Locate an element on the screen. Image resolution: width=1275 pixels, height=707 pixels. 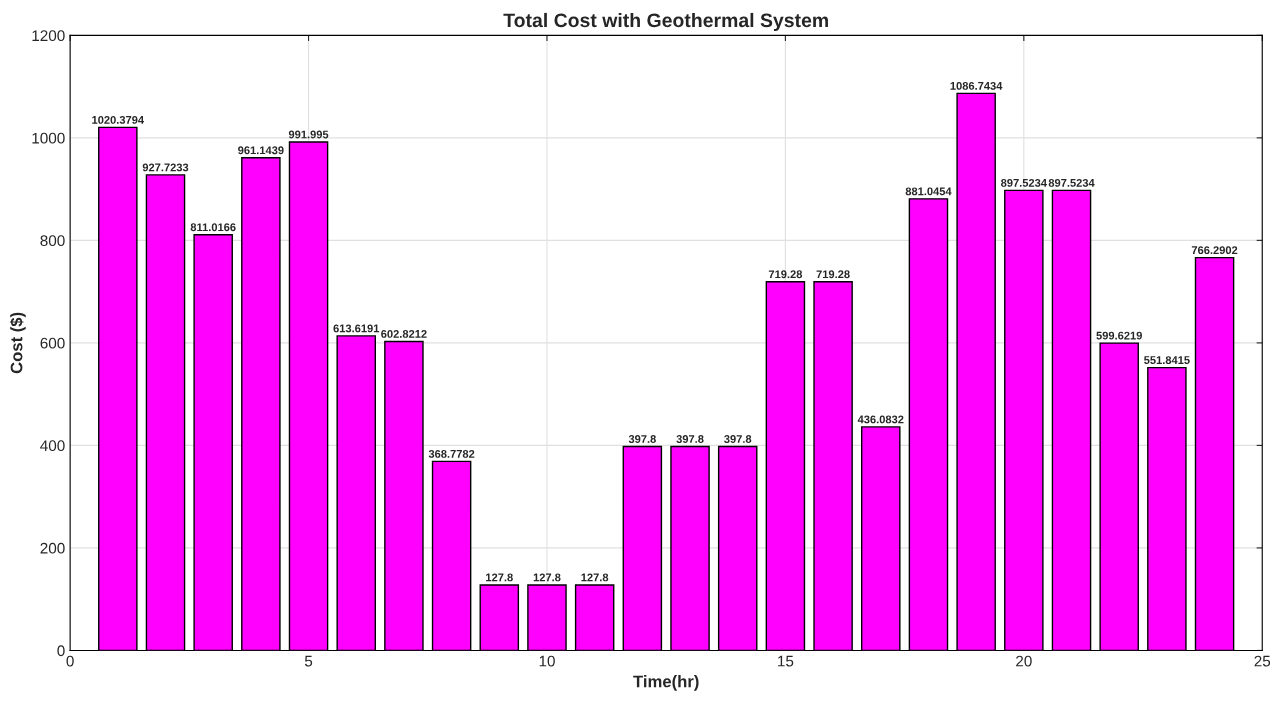
data-label: 599.6219 is located at coordinates (1119, 335).